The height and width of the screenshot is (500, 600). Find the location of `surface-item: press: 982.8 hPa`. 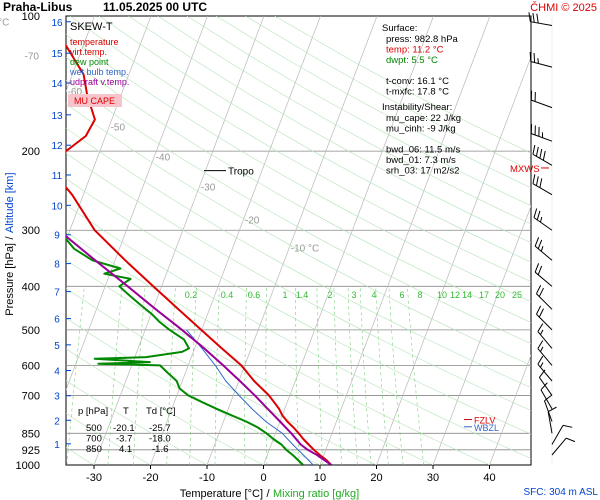

surface-item: press: 982.8 hPa is located at coordinates (422, 39).